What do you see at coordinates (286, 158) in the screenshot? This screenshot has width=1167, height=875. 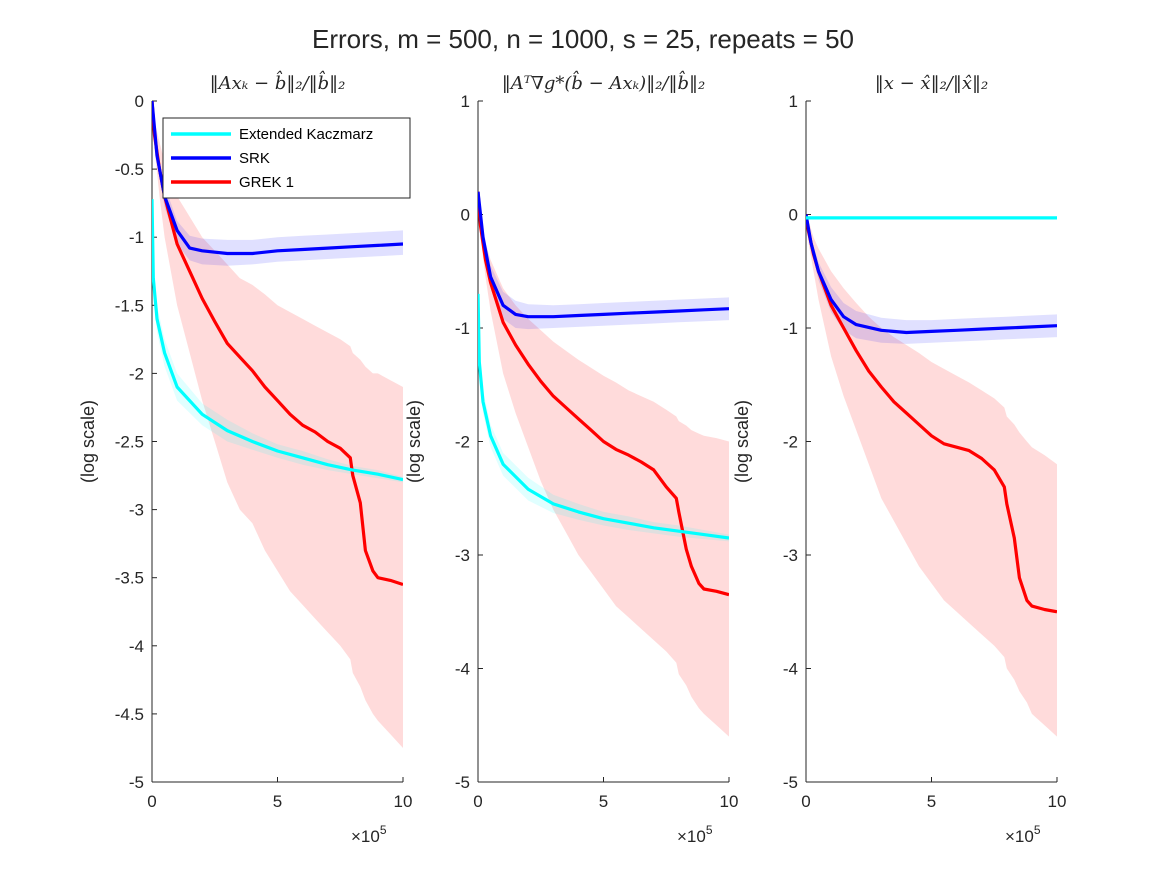 I see `legend: Extended Kaczmarz SRK GREK 1` at bounding box center [286, 158].